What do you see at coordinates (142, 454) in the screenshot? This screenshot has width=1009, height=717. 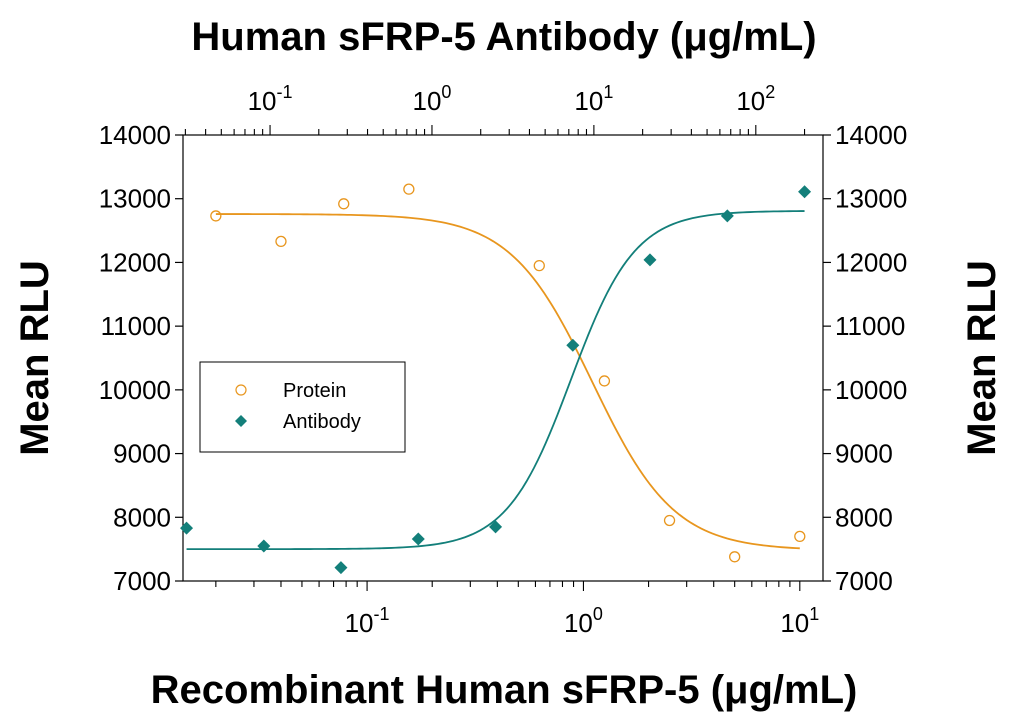 I see `y-left-tick-label: 9000` at bounding box center [142, 454].